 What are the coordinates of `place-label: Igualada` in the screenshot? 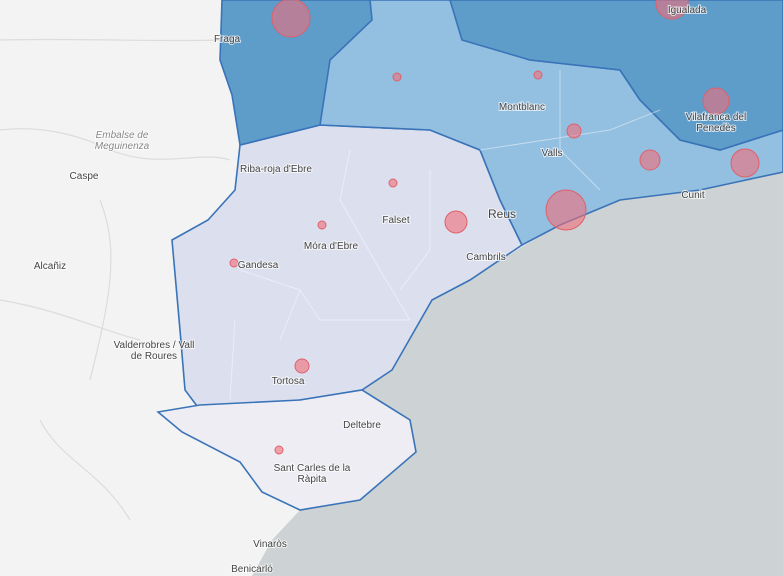 It's located at (687, 10).